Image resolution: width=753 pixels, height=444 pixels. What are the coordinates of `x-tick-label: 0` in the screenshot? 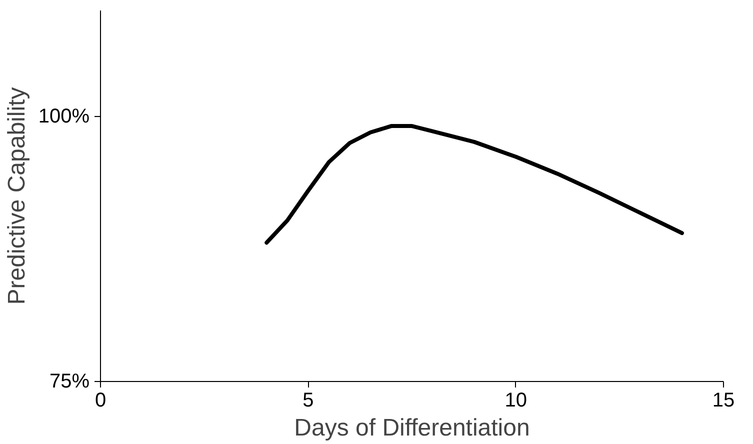 It's located at (100, 401).